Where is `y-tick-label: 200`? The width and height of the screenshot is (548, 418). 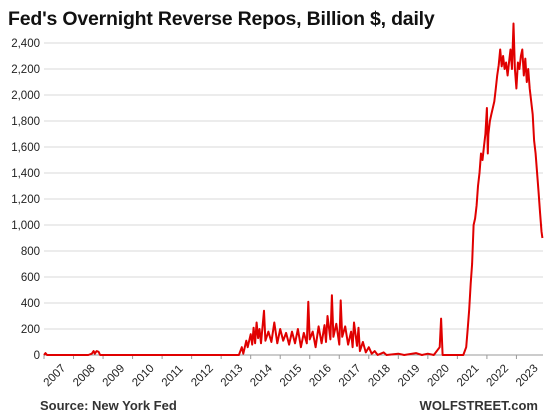
y-tick-label: 200 is located at coordinates (30, 330).